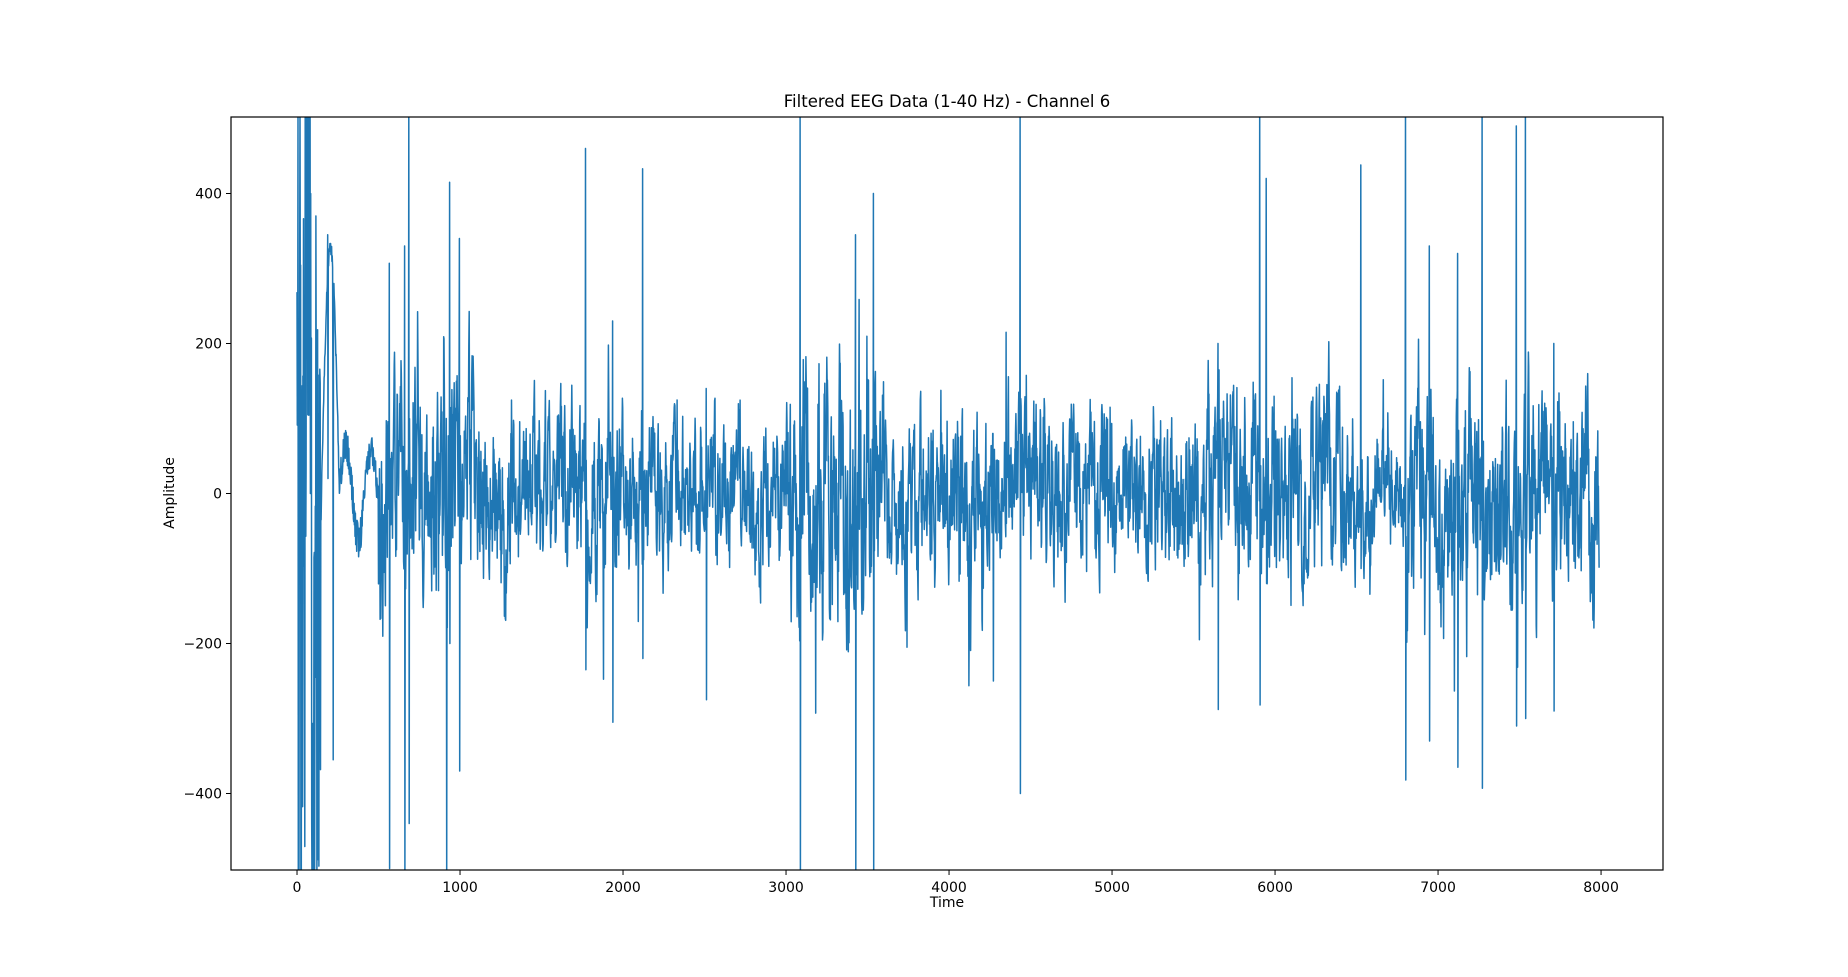 This screenshot has height=977, width=1848. What do you see at coordinates (207, 495) in the screenshot?
I see `y-axis-ticks: −400 −200 0 200 400` at bounding box center [207, 495].